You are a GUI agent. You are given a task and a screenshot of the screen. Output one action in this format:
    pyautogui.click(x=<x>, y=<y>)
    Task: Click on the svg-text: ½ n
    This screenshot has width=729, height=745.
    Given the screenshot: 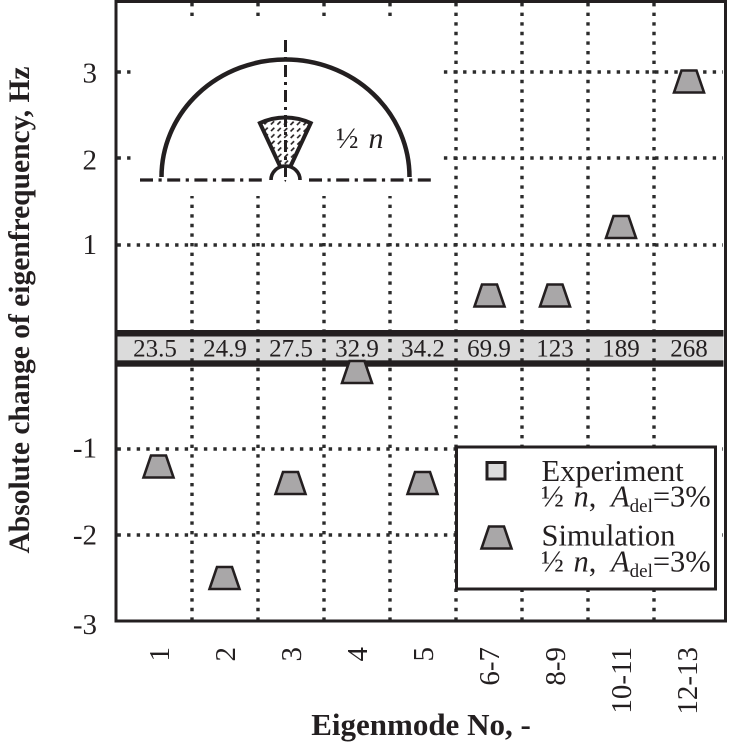 What is the action you would take?
    pyautogui.click(x=360, y=138)
    